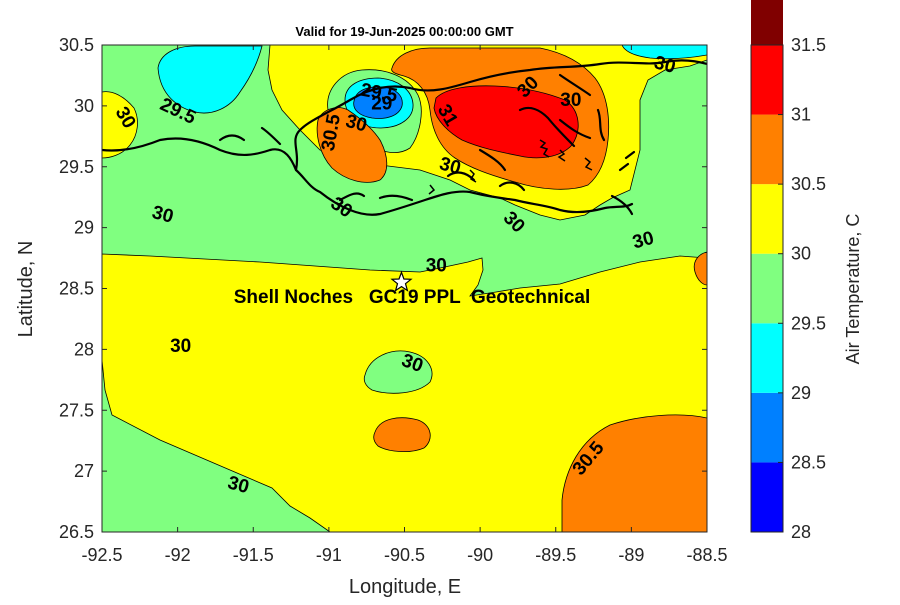 The width and height of the screenshot is (900, 605). What do you see at coordinates (801, 254) in the screenshot?
I see `colorbar-tick-label: 30` at bounding box center [801, 254].